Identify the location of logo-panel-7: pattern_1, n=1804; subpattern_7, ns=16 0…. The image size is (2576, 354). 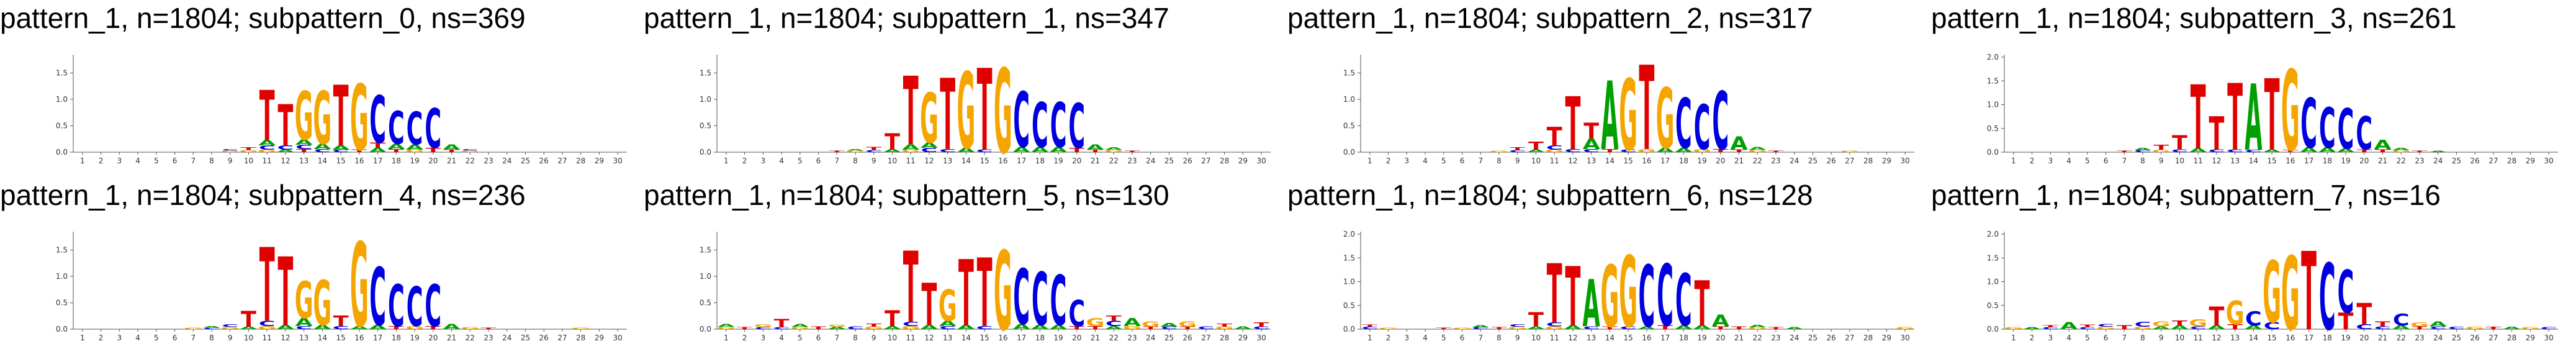
(2253, 265).